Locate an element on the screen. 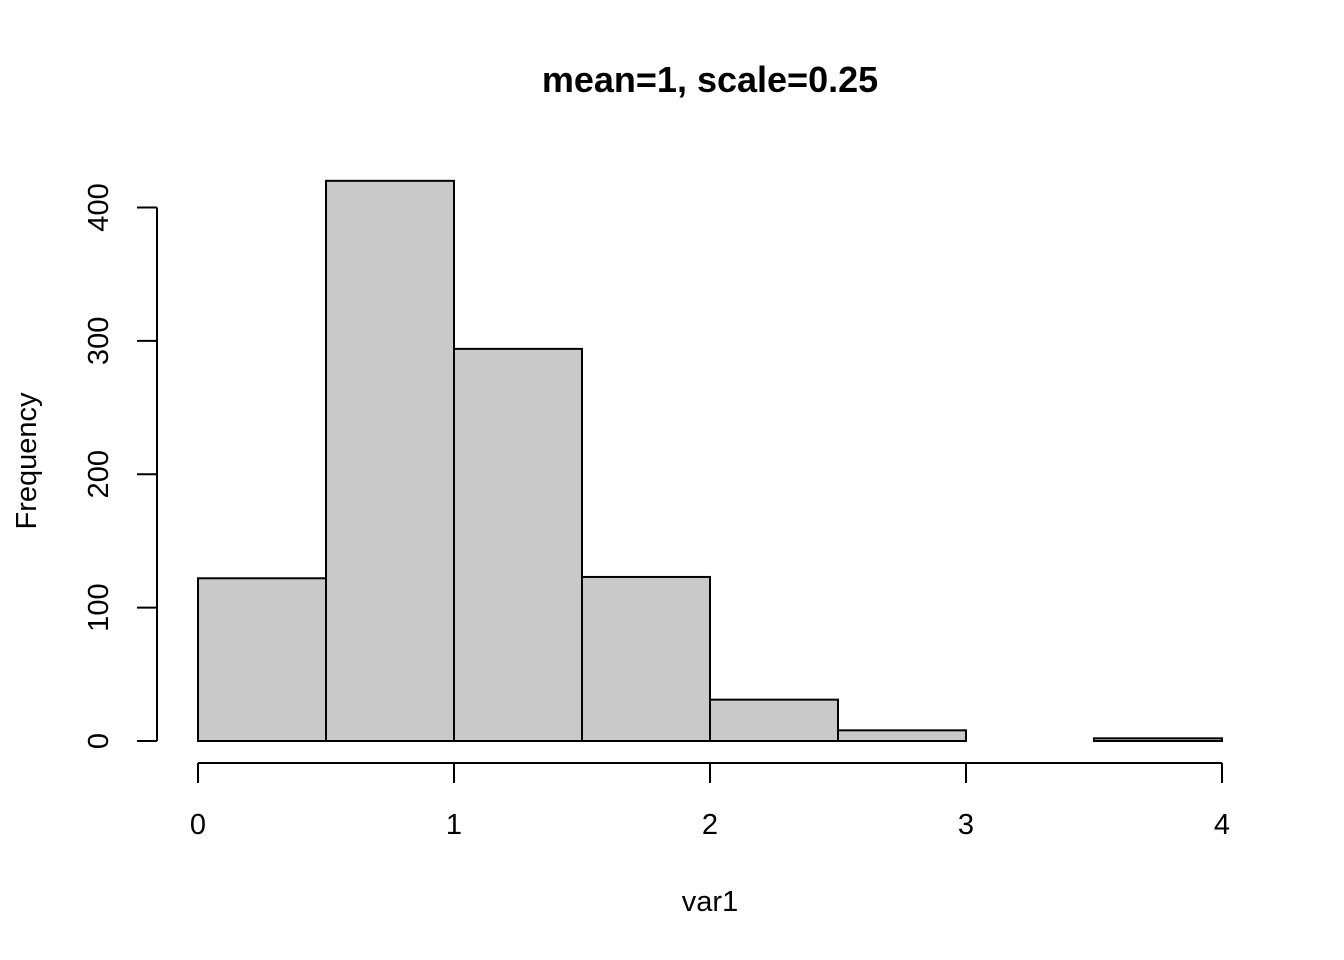  y-axis-label: Frequency is located at coordinates (27, 461).